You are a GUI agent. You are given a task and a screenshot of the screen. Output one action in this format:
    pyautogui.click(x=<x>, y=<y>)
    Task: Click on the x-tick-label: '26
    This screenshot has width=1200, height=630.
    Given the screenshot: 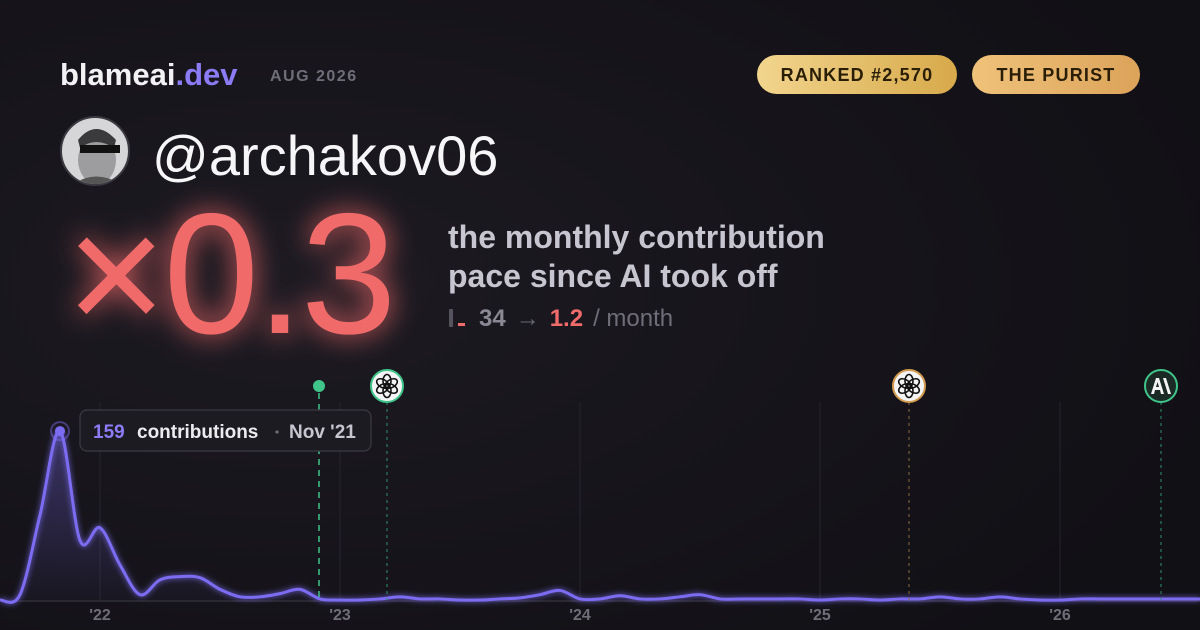 What is the action you would take?
    pyautogui.click(x=1060, y=615)
    